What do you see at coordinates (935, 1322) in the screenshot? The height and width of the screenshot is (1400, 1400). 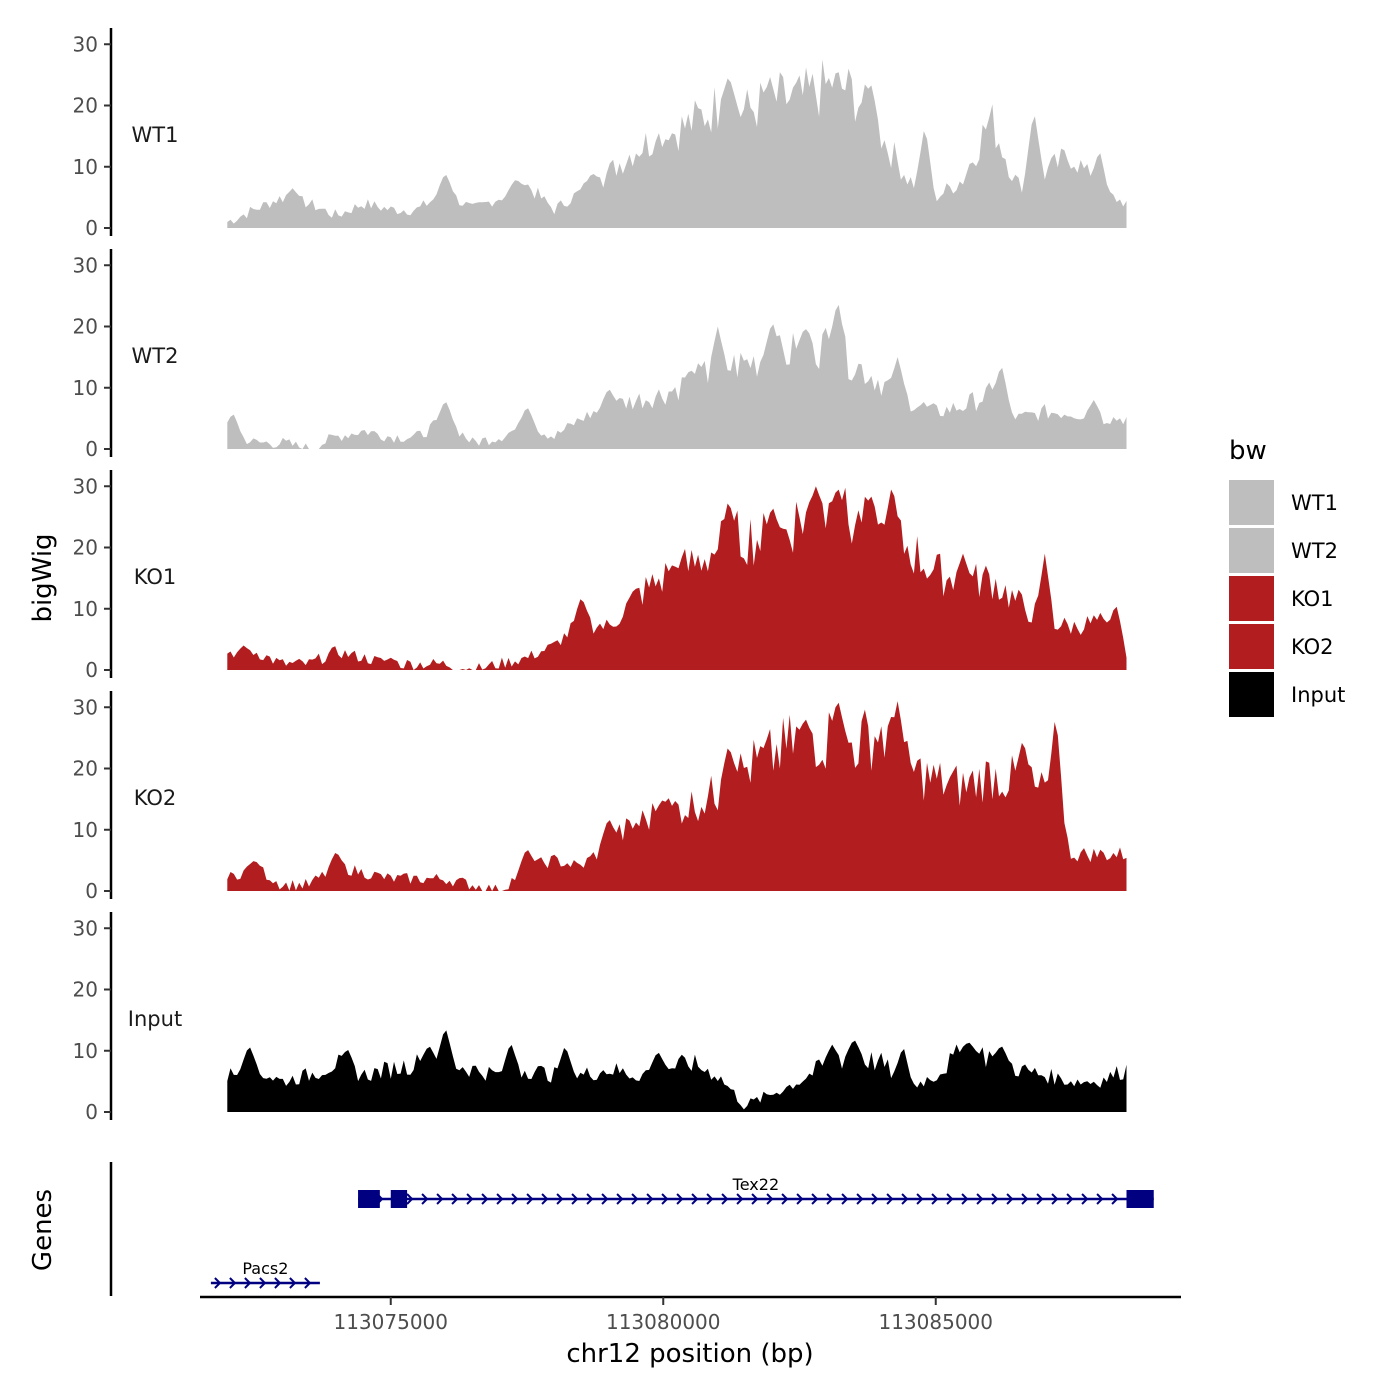 I see `x-tick-label: 113085000` at bounding box center [935, 1322].